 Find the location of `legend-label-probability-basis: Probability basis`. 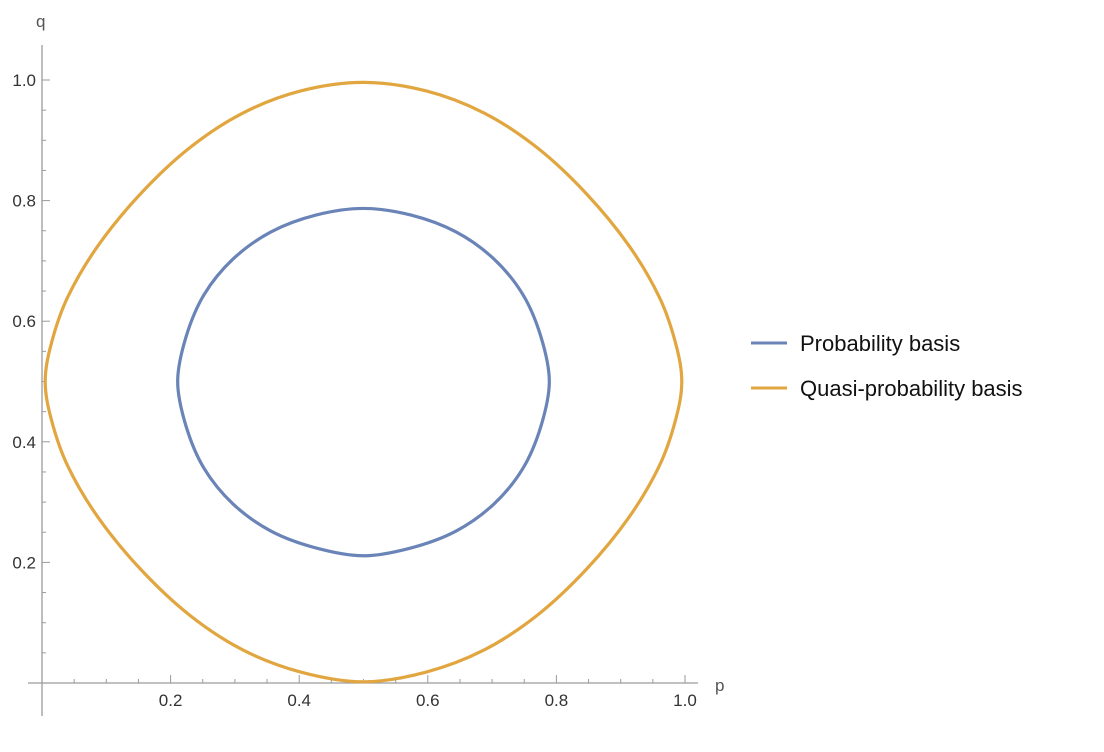

legend-label-probability-basis: Probability basis is located at coordinates (880, 343).